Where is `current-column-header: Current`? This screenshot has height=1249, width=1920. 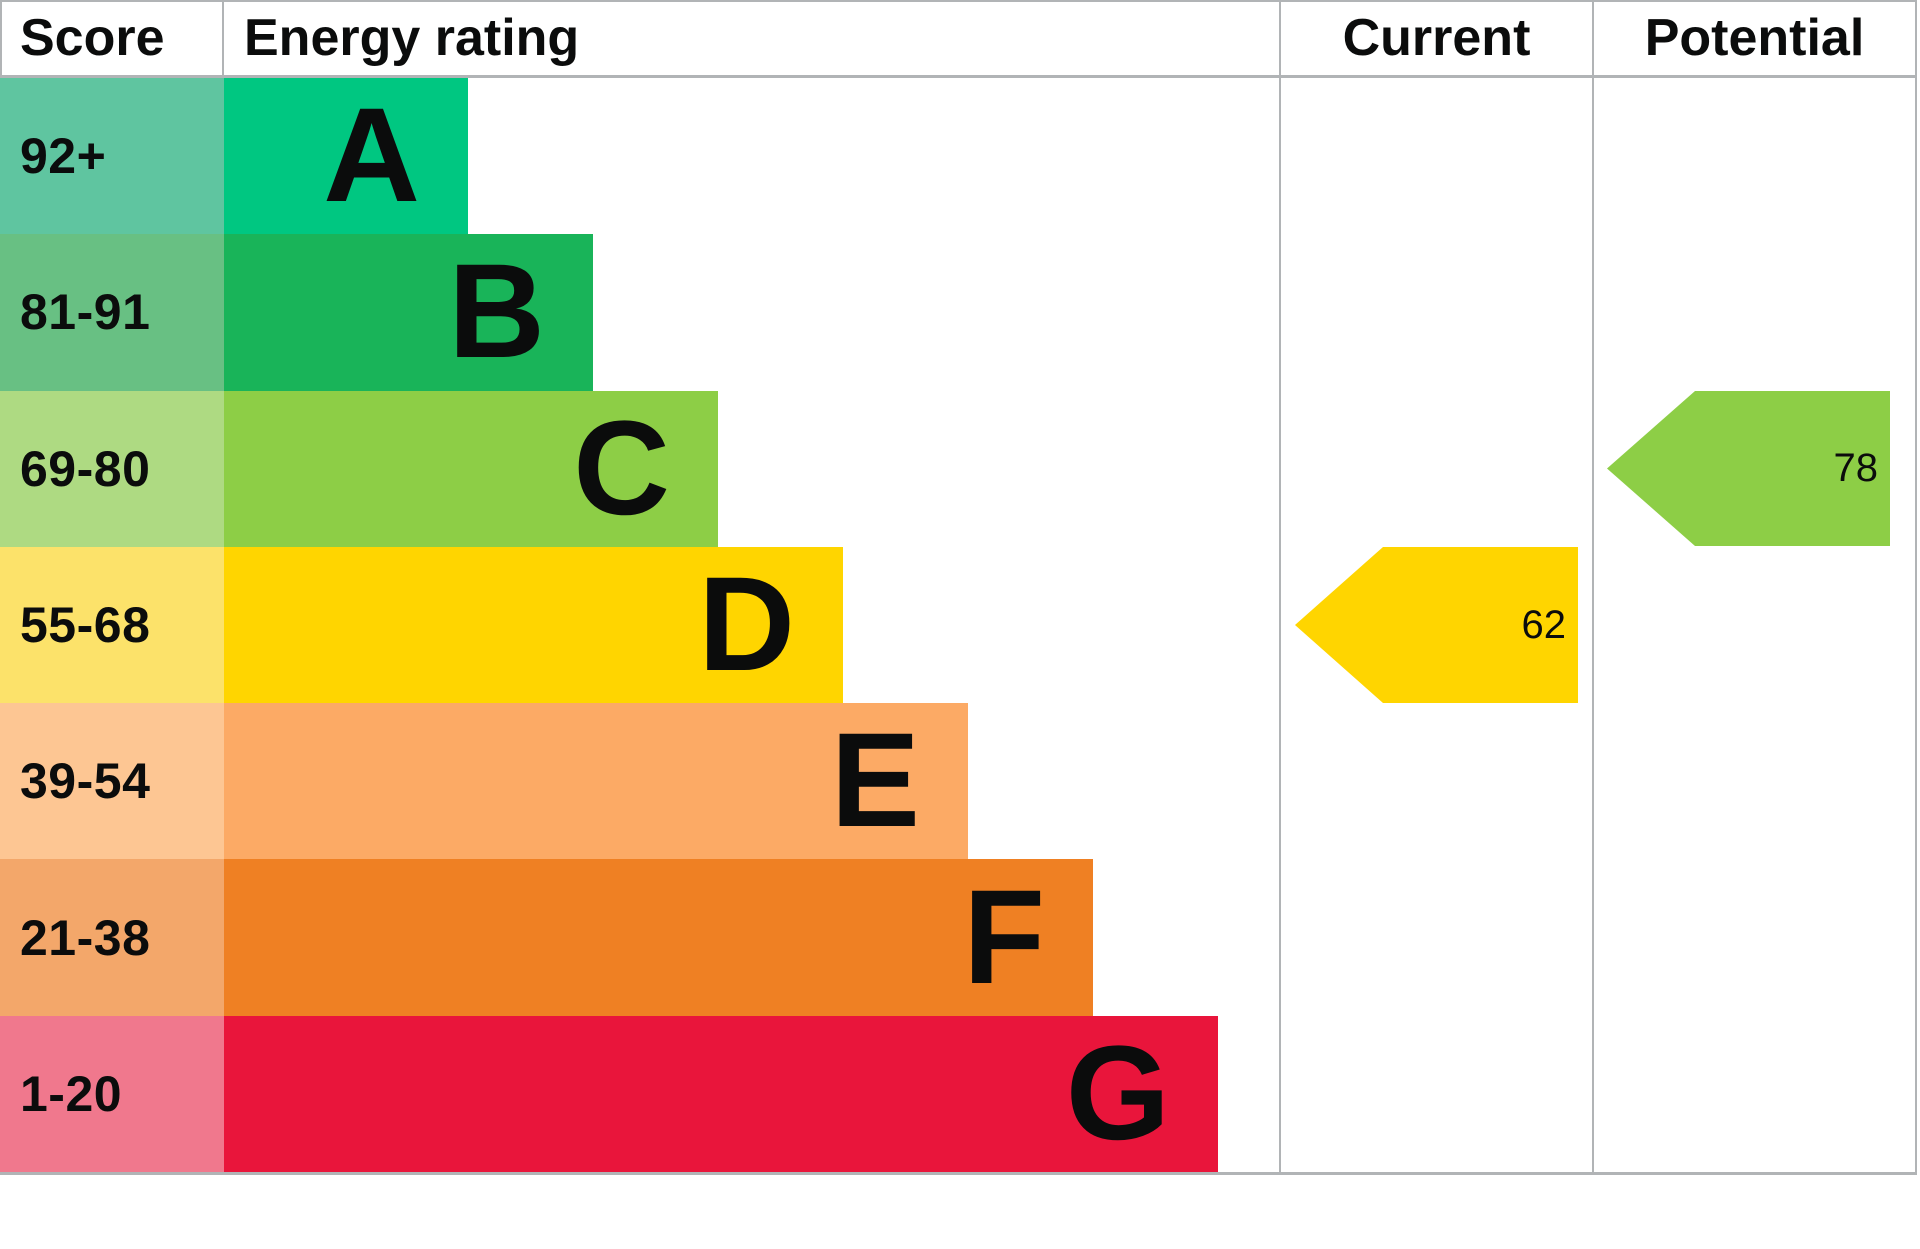 current-column-header: Current is located at coordinates (1436, 37).